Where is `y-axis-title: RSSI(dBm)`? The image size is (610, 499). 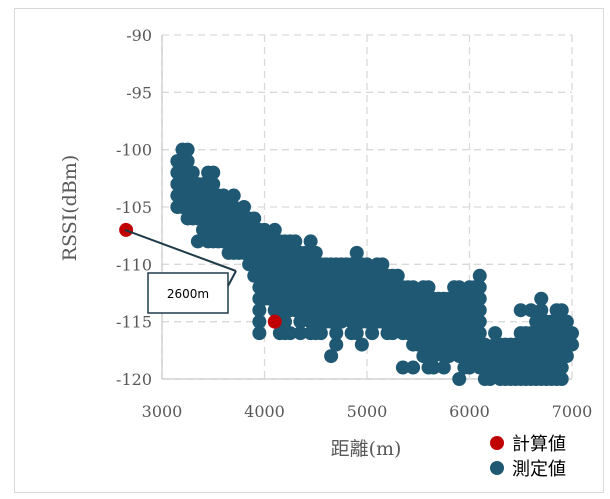
y-axis-title: RSSI(dBm) is located at coordinates (70, 208).